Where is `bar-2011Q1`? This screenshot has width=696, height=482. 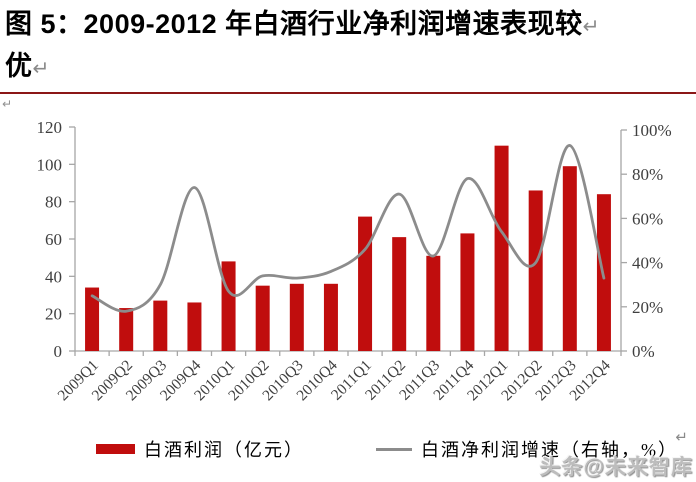 bar-2011Q1 is located at coordinates (365, 283).